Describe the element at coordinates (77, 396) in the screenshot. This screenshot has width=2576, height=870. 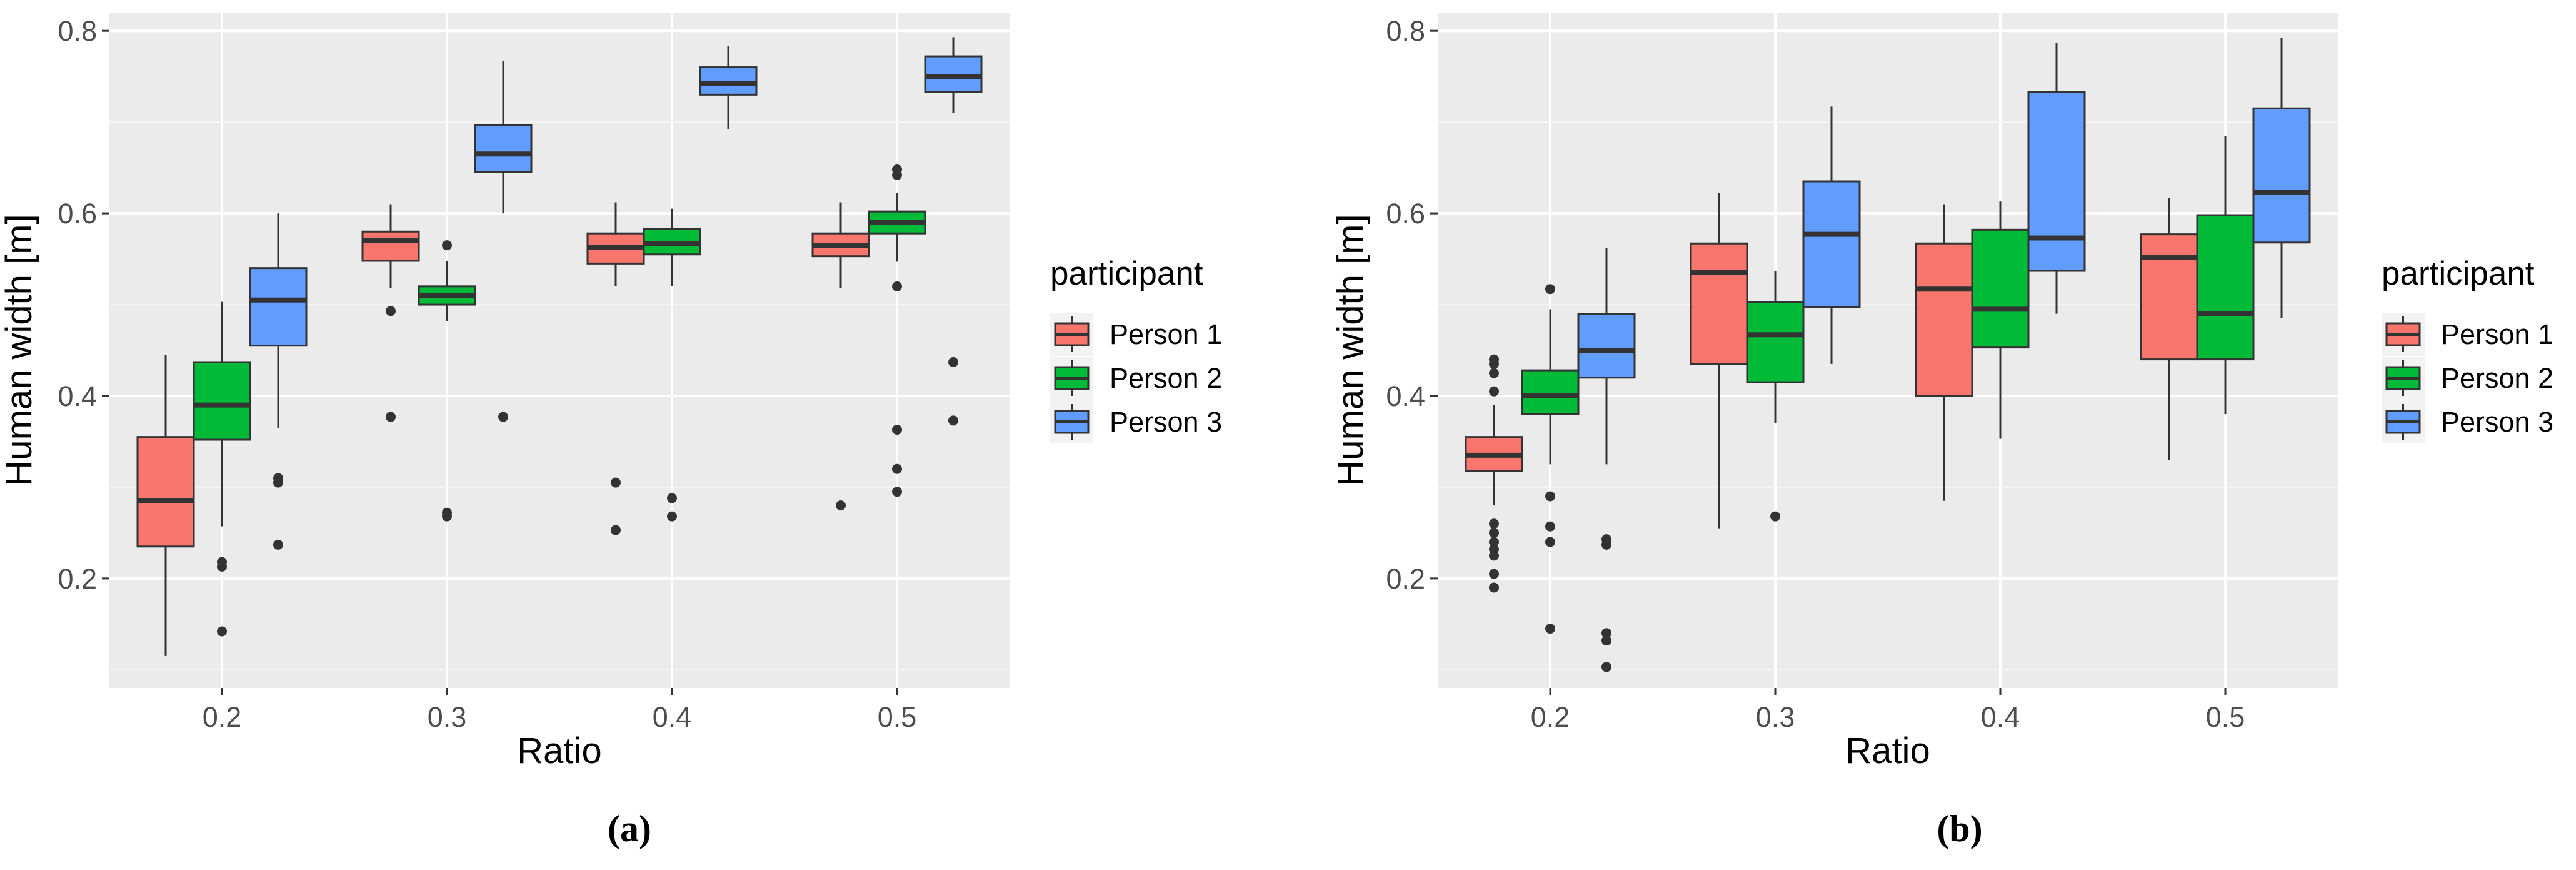
I see `y-tick-label: 0.4` at that location.